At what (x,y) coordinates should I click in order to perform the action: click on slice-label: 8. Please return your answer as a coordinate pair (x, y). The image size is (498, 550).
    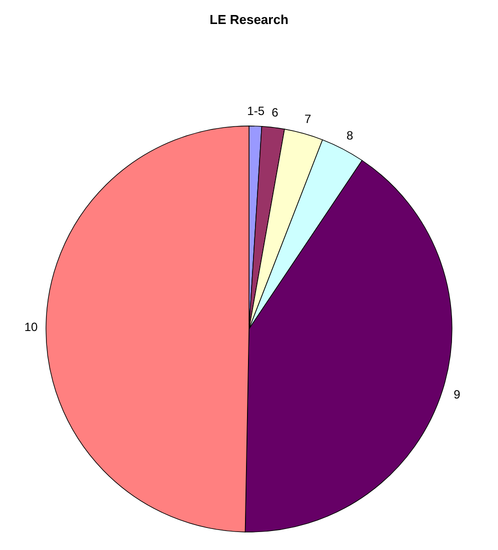
    Looking at the image, I should click on (350, 135).